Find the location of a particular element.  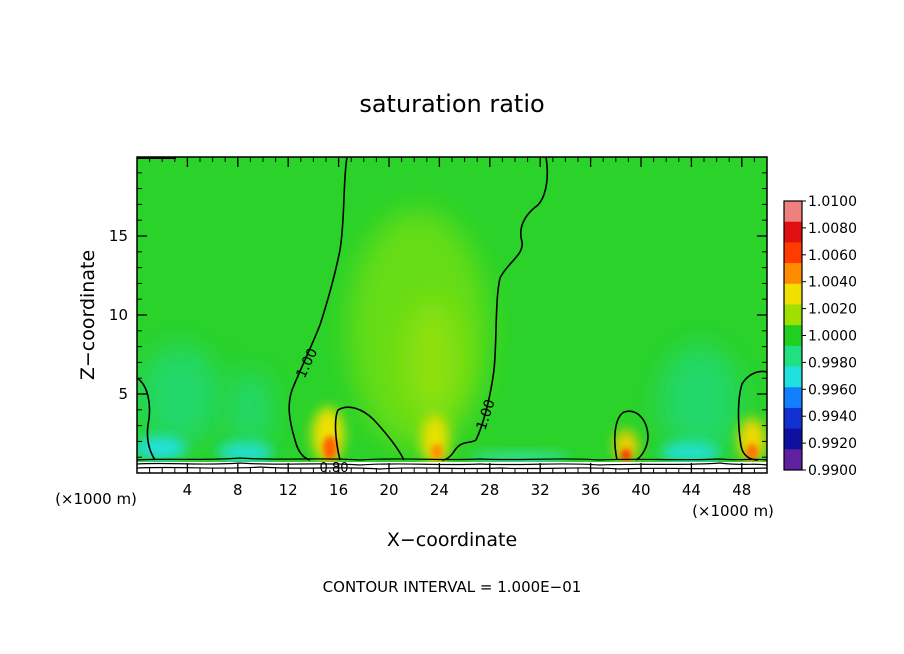

peak-48-halo is located at coordinates (752, 440).